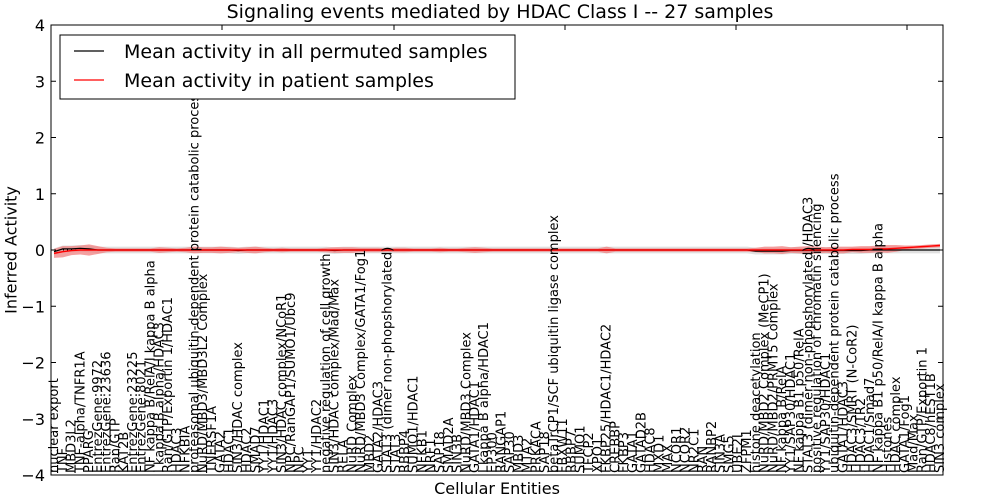  What do you see at coordinates (80, 412) in the screenshot?
I see `x-tick-label: TNF-alpha/TNFR1A` at bounding box center [80, 412].